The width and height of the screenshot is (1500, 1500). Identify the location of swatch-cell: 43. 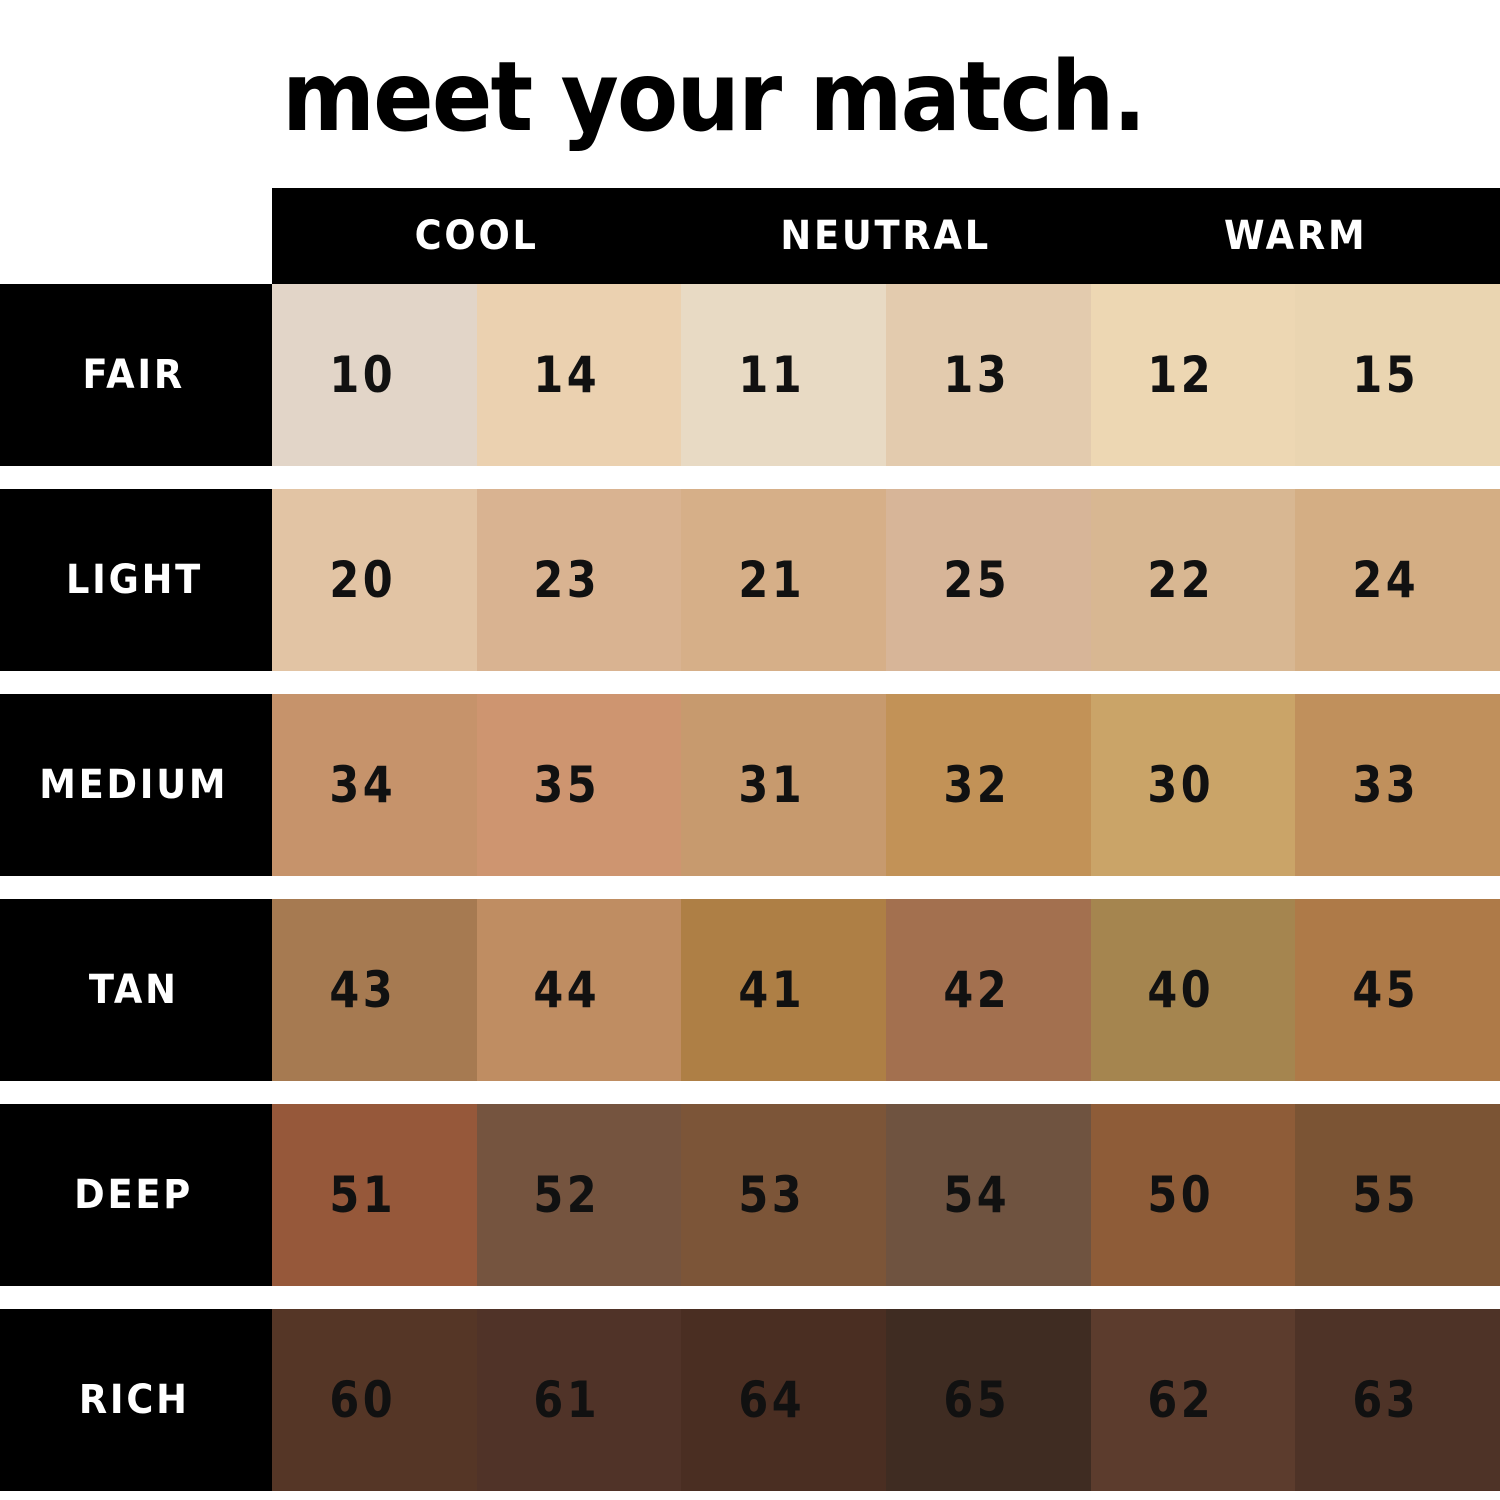
(374, 990).